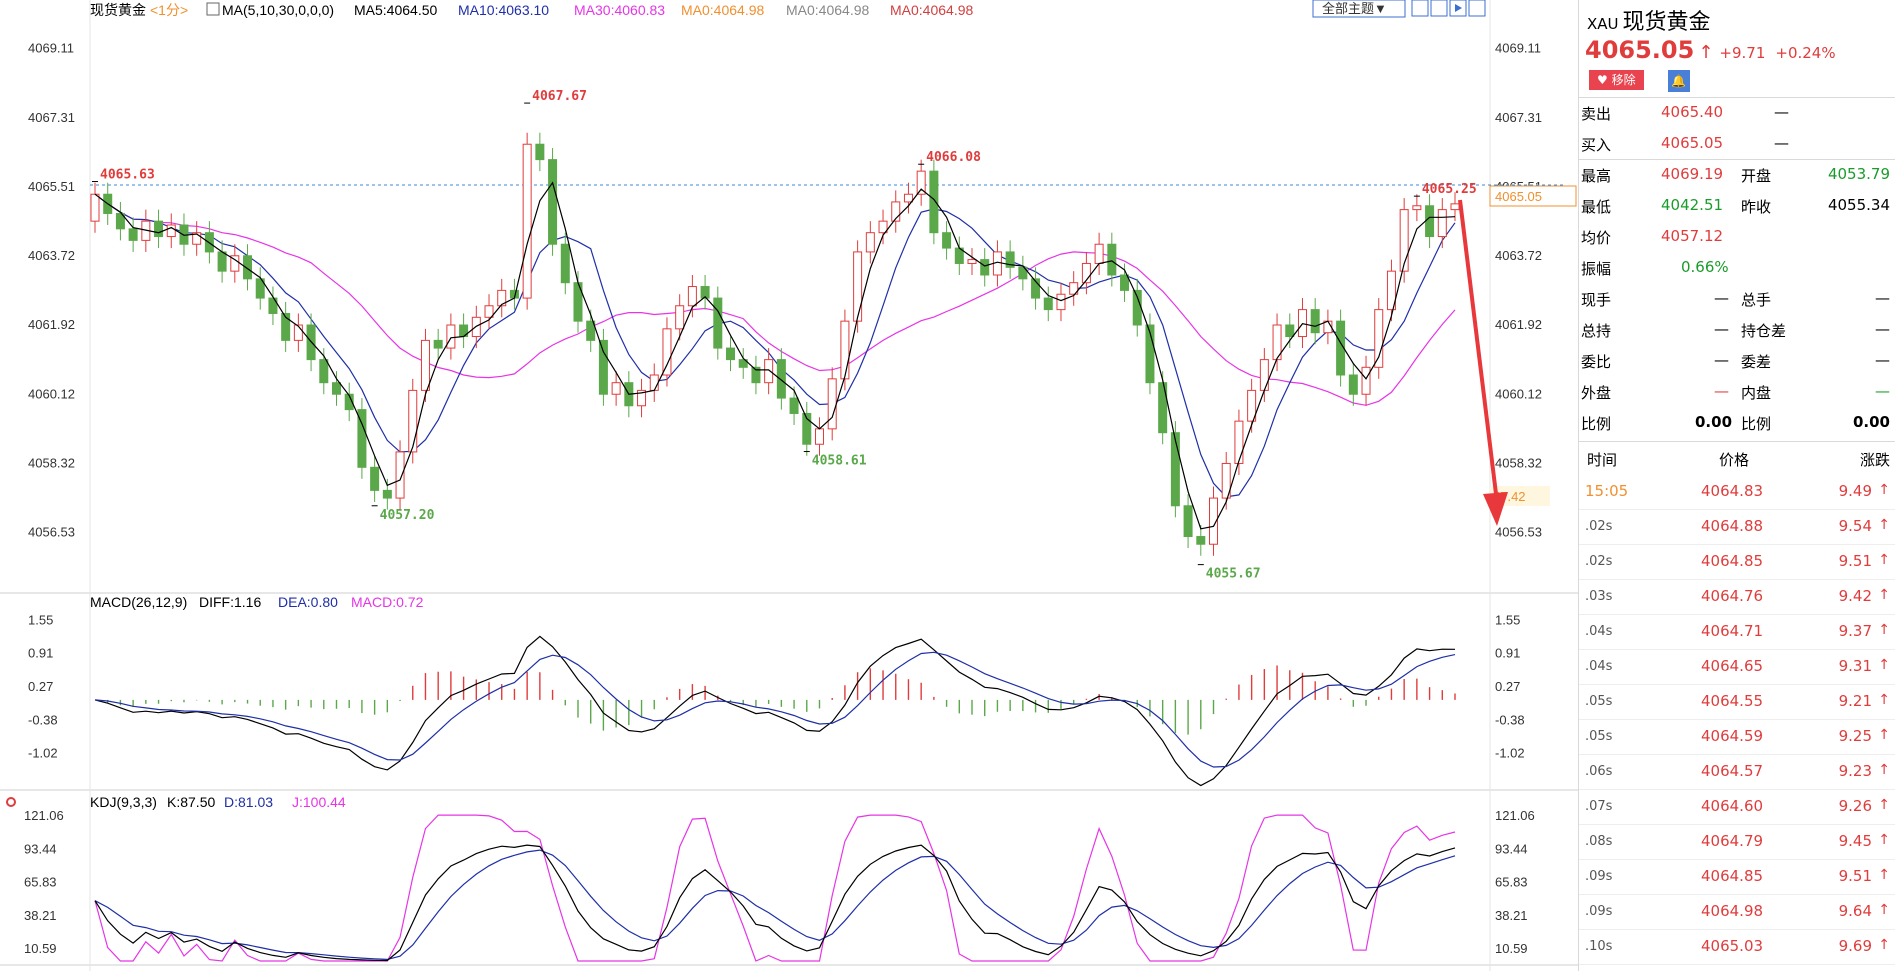 The width and height of the screenshot is (1895, 971). I want to click on ratio1-label: 比例, so click(1596, 424).